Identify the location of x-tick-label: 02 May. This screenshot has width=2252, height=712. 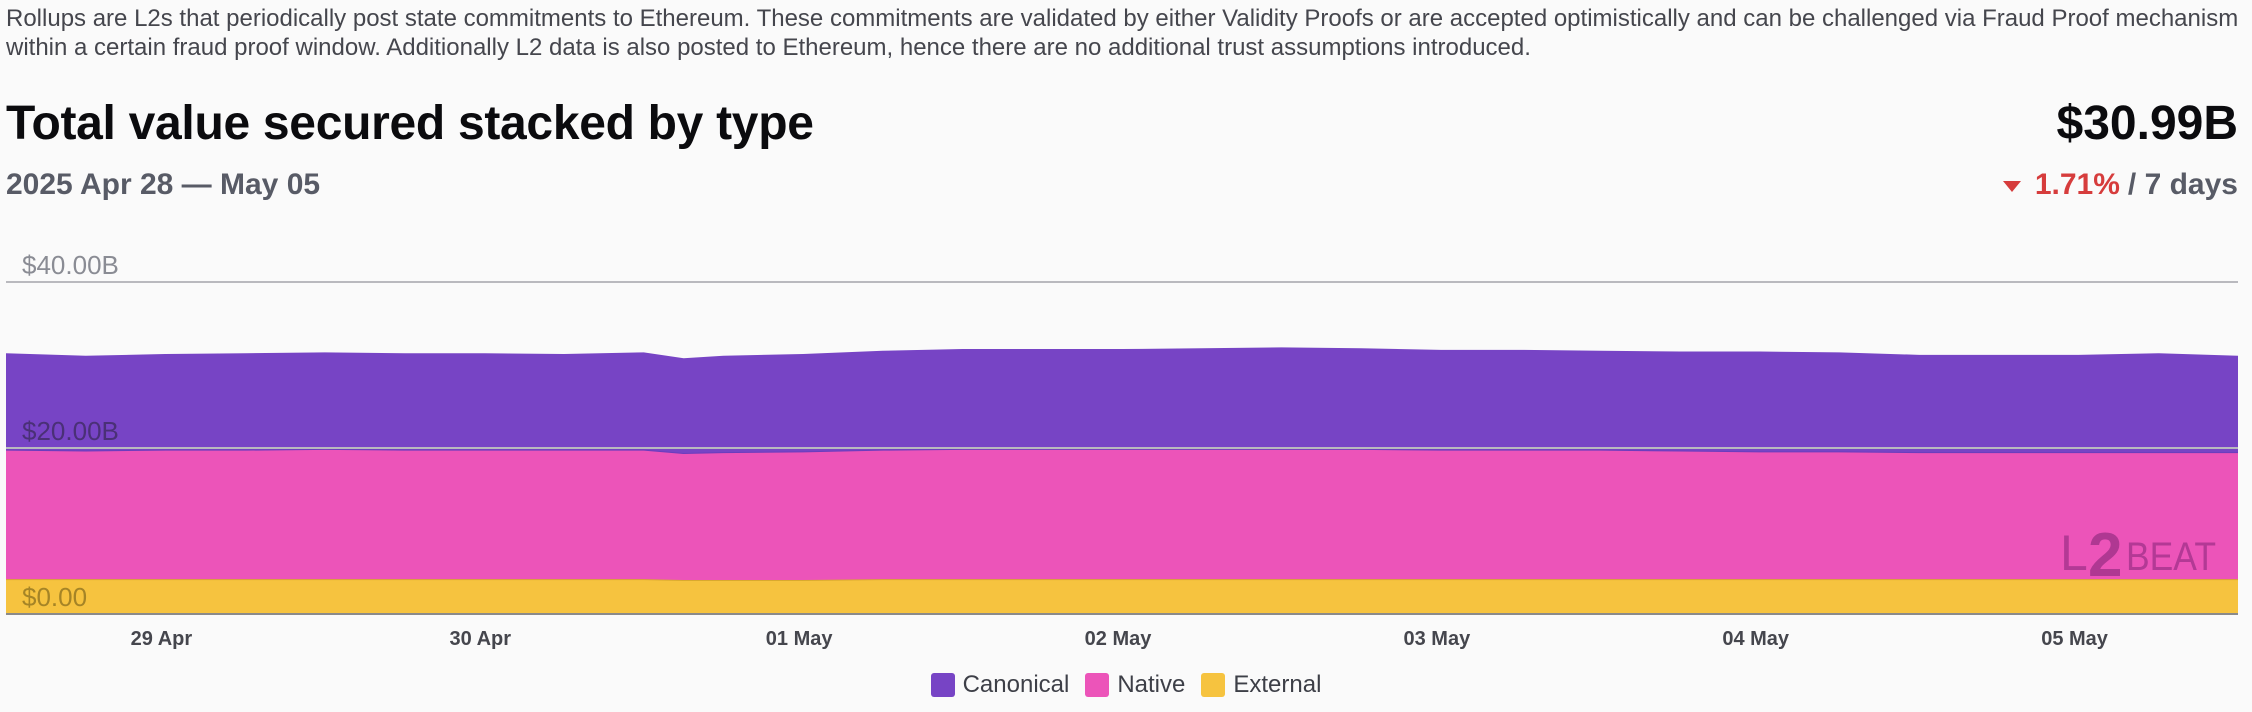
(1119, 639).